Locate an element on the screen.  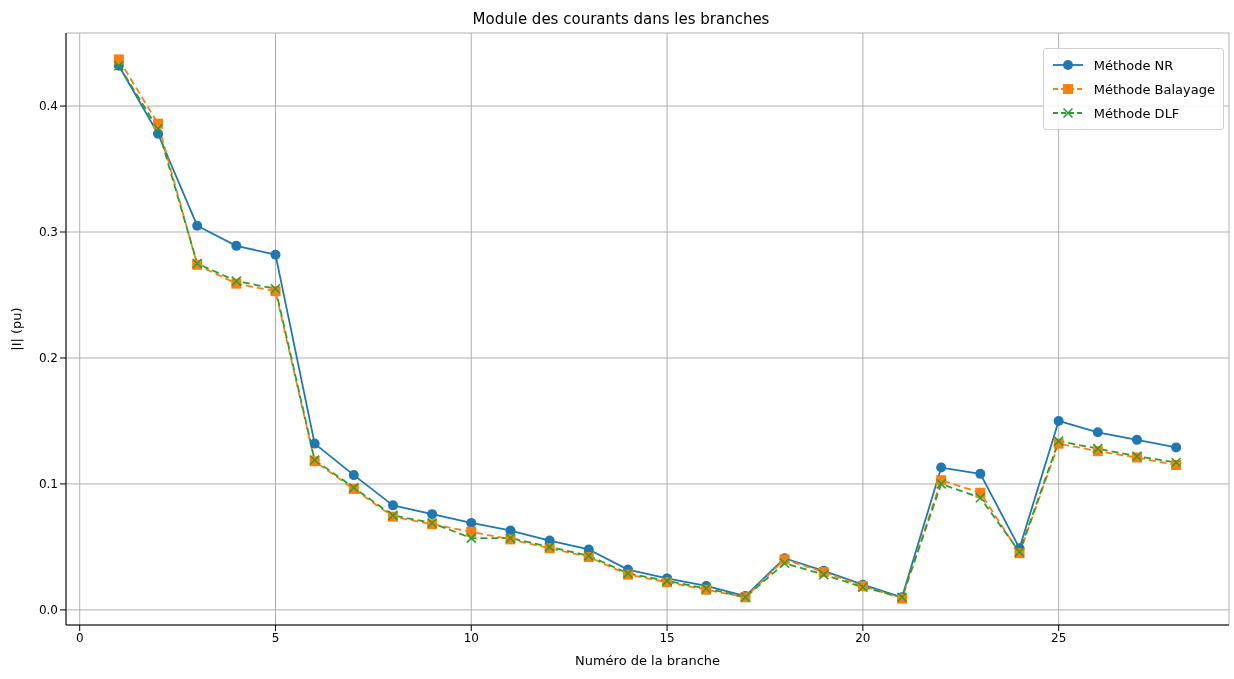
y-tick-label: 0.1 is located at coordinates (48, 484).